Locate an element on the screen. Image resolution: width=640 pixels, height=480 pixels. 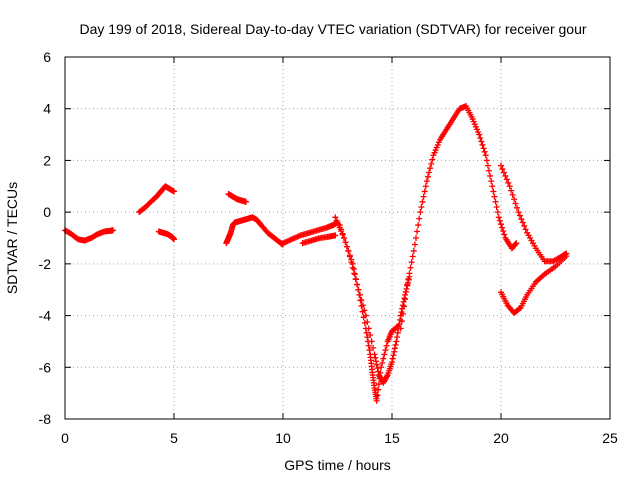
y-tick-labels: -8 -6 -4 -2 0 2 4 6 is located at coordinates (45, 238).